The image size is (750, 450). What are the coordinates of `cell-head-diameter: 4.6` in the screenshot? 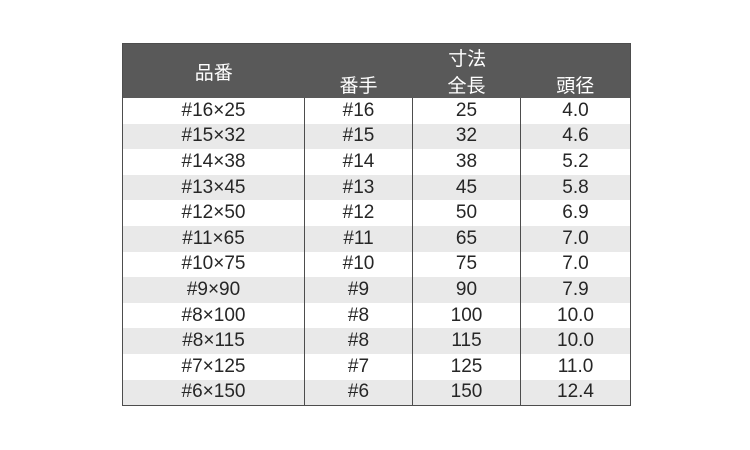 It's located at (575, 136).